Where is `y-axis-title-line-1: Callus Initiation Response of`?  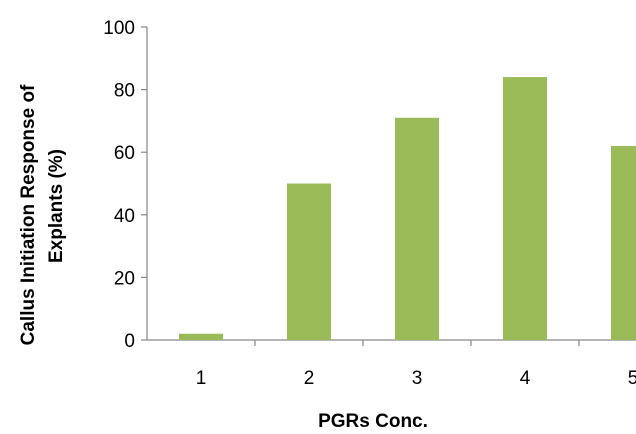 y-axis-title-line-1: Callus Initiation Response of is located at coordinates (28, 214).